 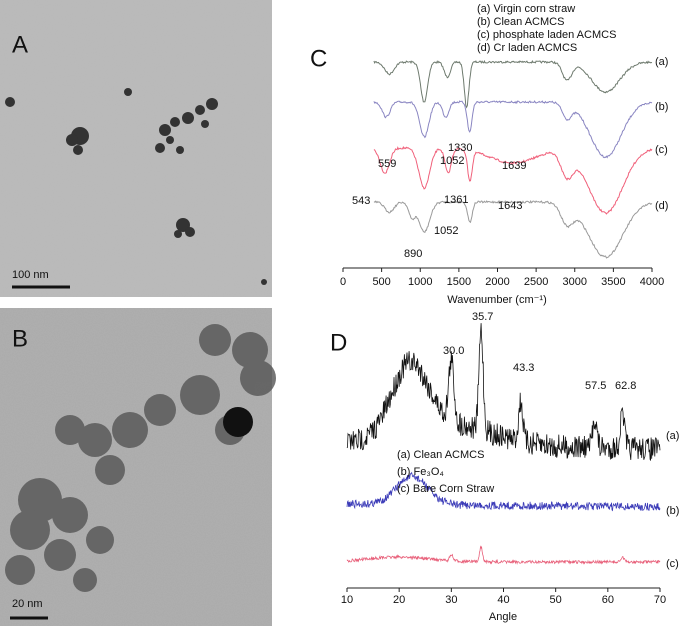 What do you see at coordinates (575, 282) in the screenshot?
I see `x-tick-label: 3000` at bounding box center [575, 282].